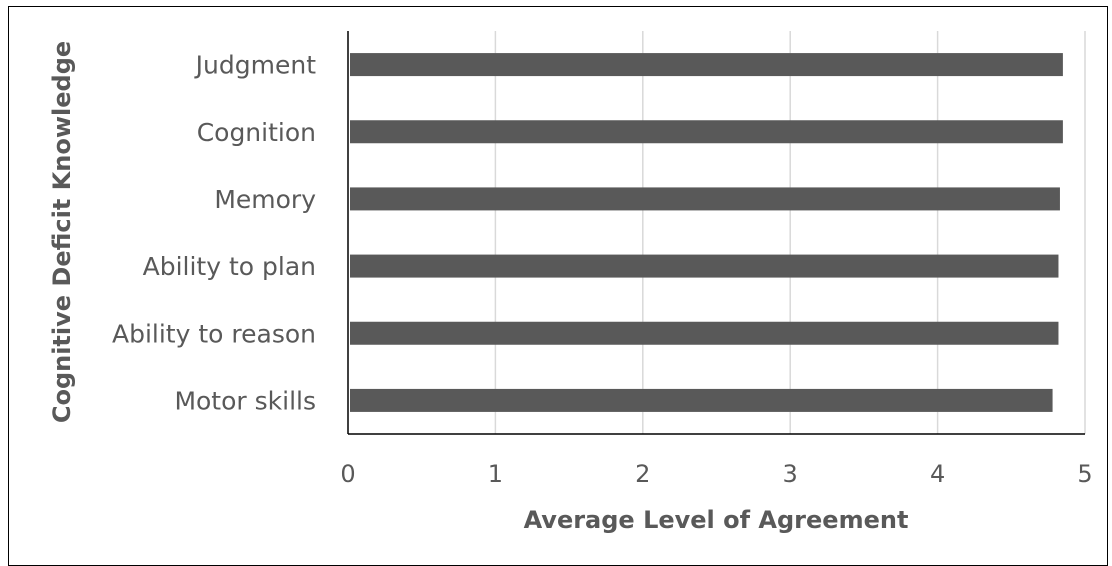 This screenshot has width=1112, height=566. I want to click on category-label: Judgment, so click(255, 65).